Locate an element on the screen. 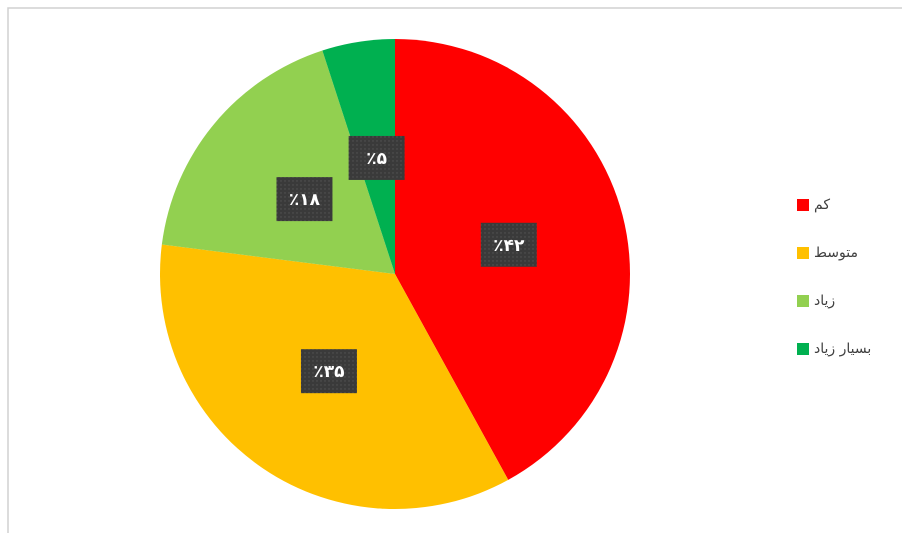  legend-label: متوسط is located at coordinates (836, 253).